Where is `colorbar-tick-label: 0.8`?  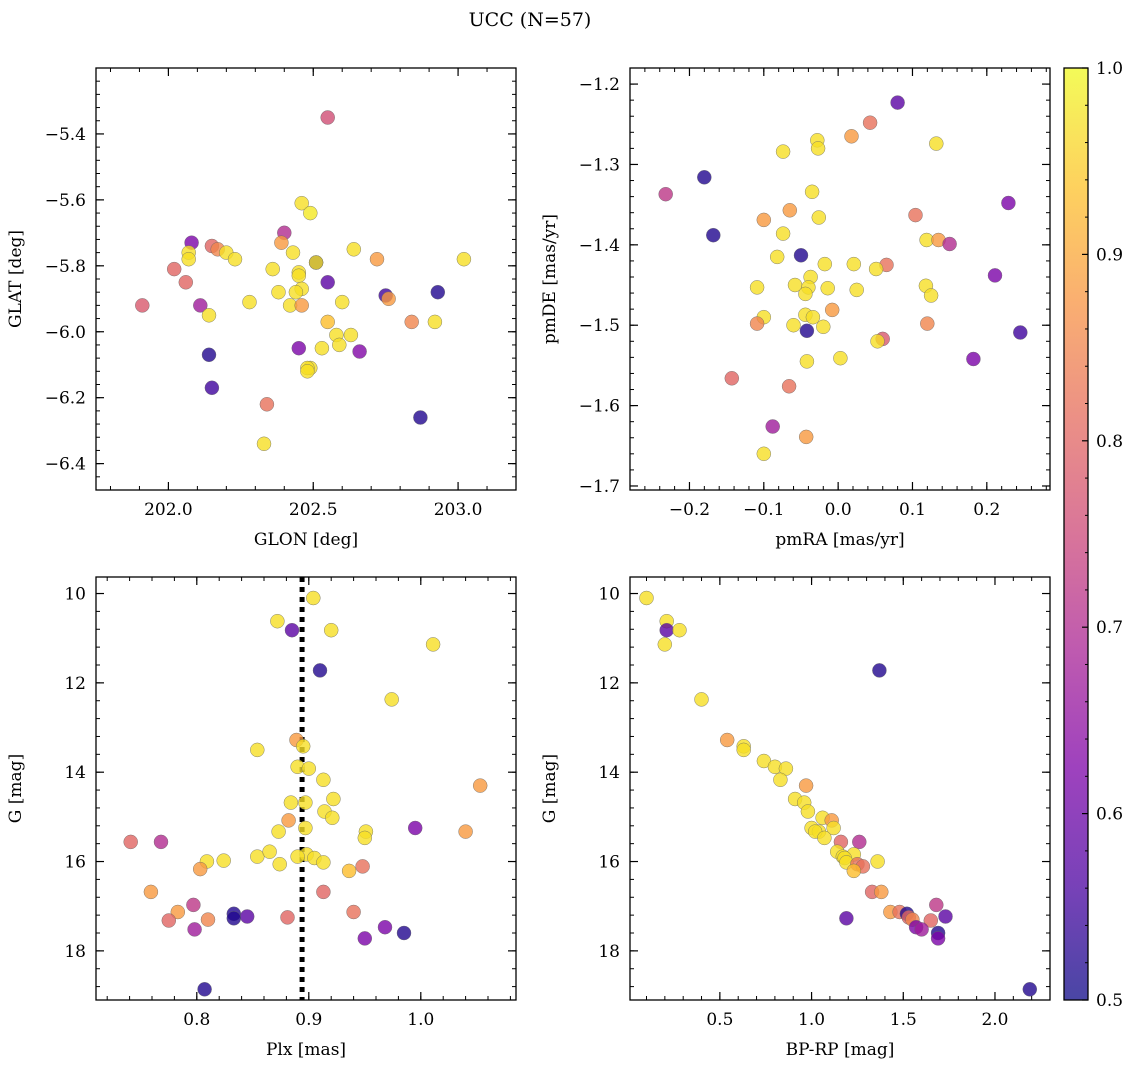
colorbar-tick-label: 0.8 is located at coordinates (1109, 442).